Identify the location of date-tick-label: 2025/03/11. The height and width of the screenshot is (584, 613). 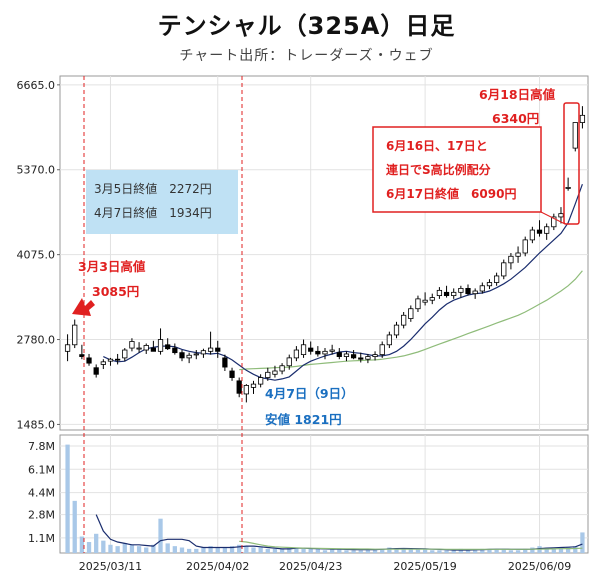
(110, 566).